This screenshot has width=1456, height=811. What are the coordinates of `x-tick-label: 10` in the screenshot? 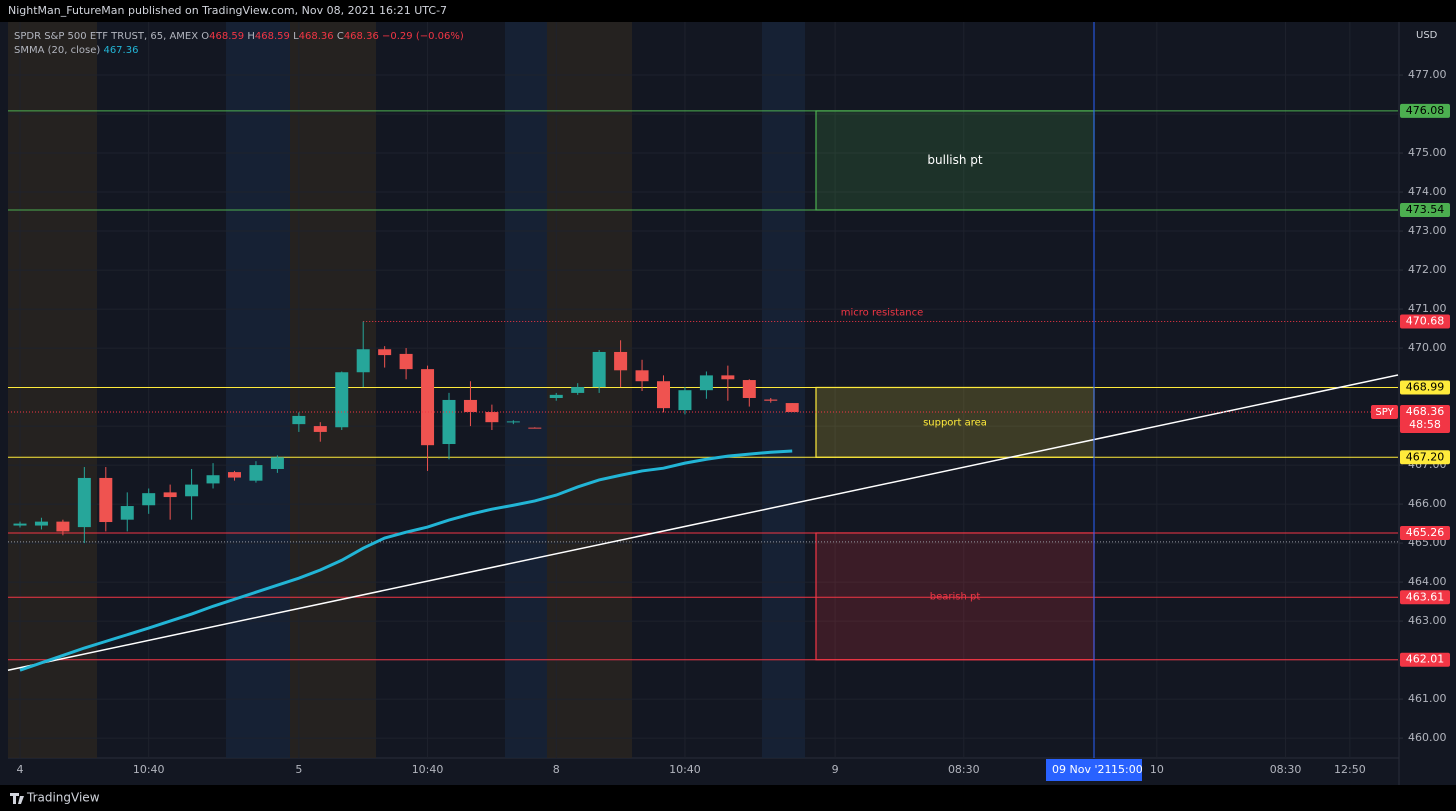 It's located at (1157, 769).